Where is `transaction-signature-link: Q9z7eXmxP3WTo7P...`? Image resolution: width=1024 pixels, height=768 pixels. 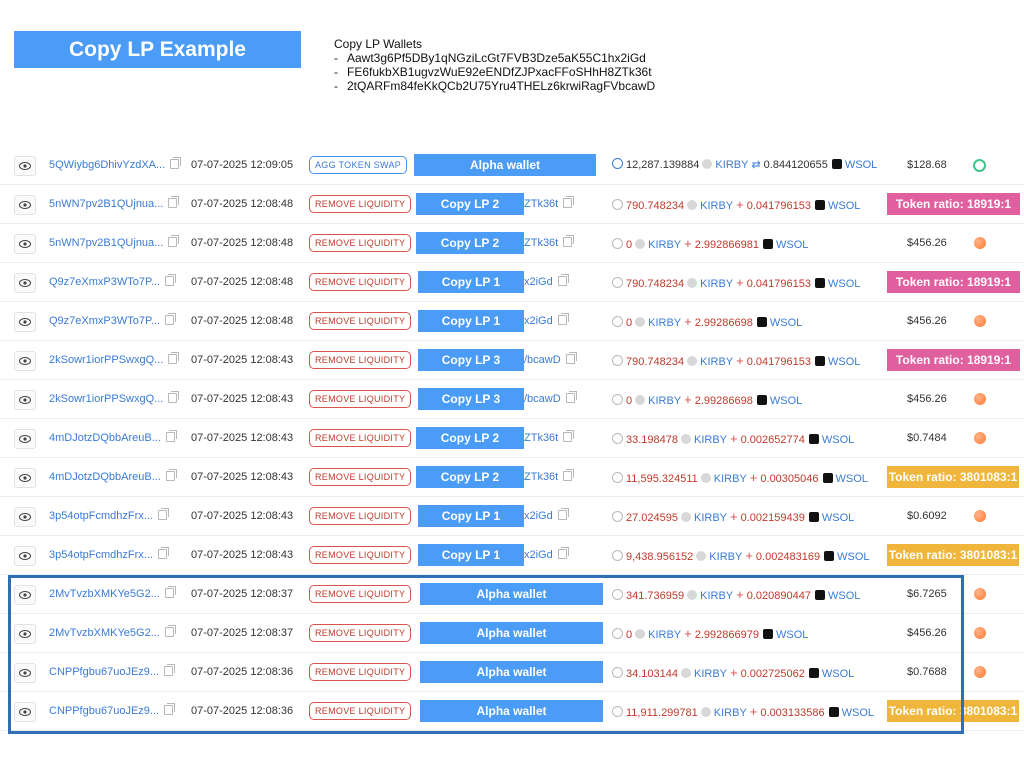
transaction-signature-link: Q9z7eXmxP3WTo7P... is located at coordinates (113, 320).